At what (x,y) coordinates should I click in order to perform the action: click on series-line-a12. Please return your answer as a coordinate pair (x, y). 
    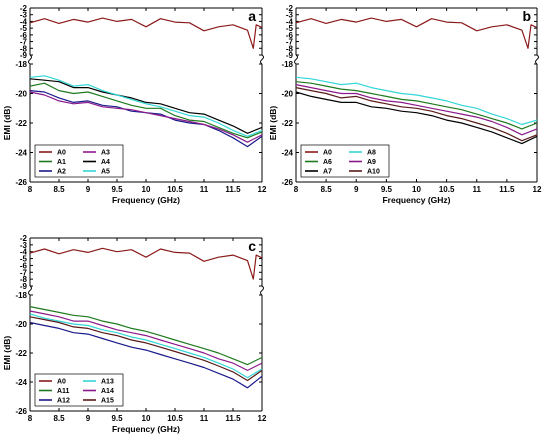
    Looking at the image, I should click on (146, 355).